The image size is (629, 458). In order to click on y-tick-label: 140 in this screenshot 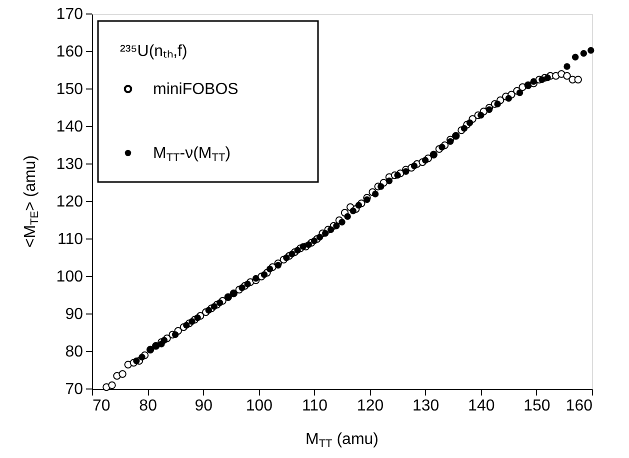, I will do `click(70, 127)`.